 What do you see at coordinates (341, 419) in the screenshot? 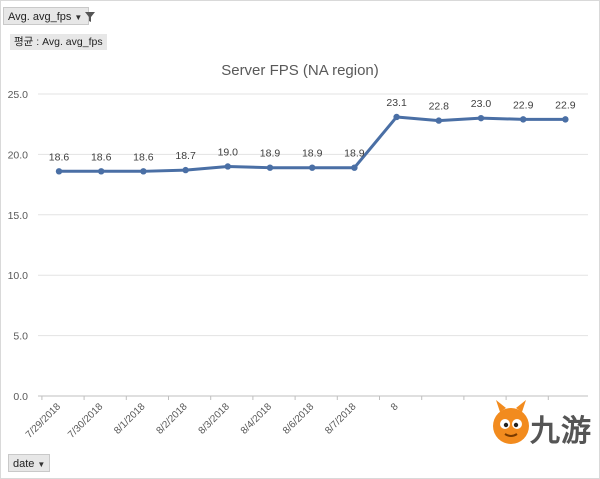
I see `x-tick-label: 8/7/2018` at bounding box center [341, 419].